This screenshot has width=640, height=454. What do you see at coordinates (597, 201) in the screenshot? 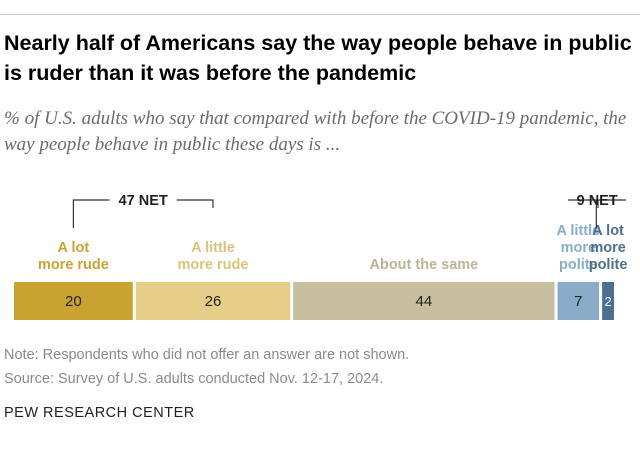
I see `net-label-2: 9 NET` at bounding box center [597, 201].